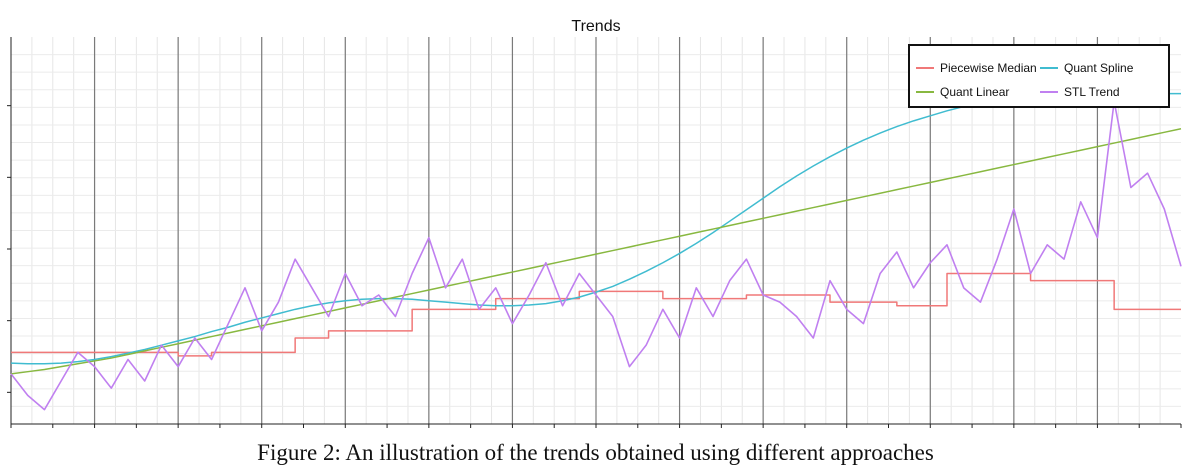  I want to click on legend-item-piecewise-median: Piecewise Median, so click(976, 68).